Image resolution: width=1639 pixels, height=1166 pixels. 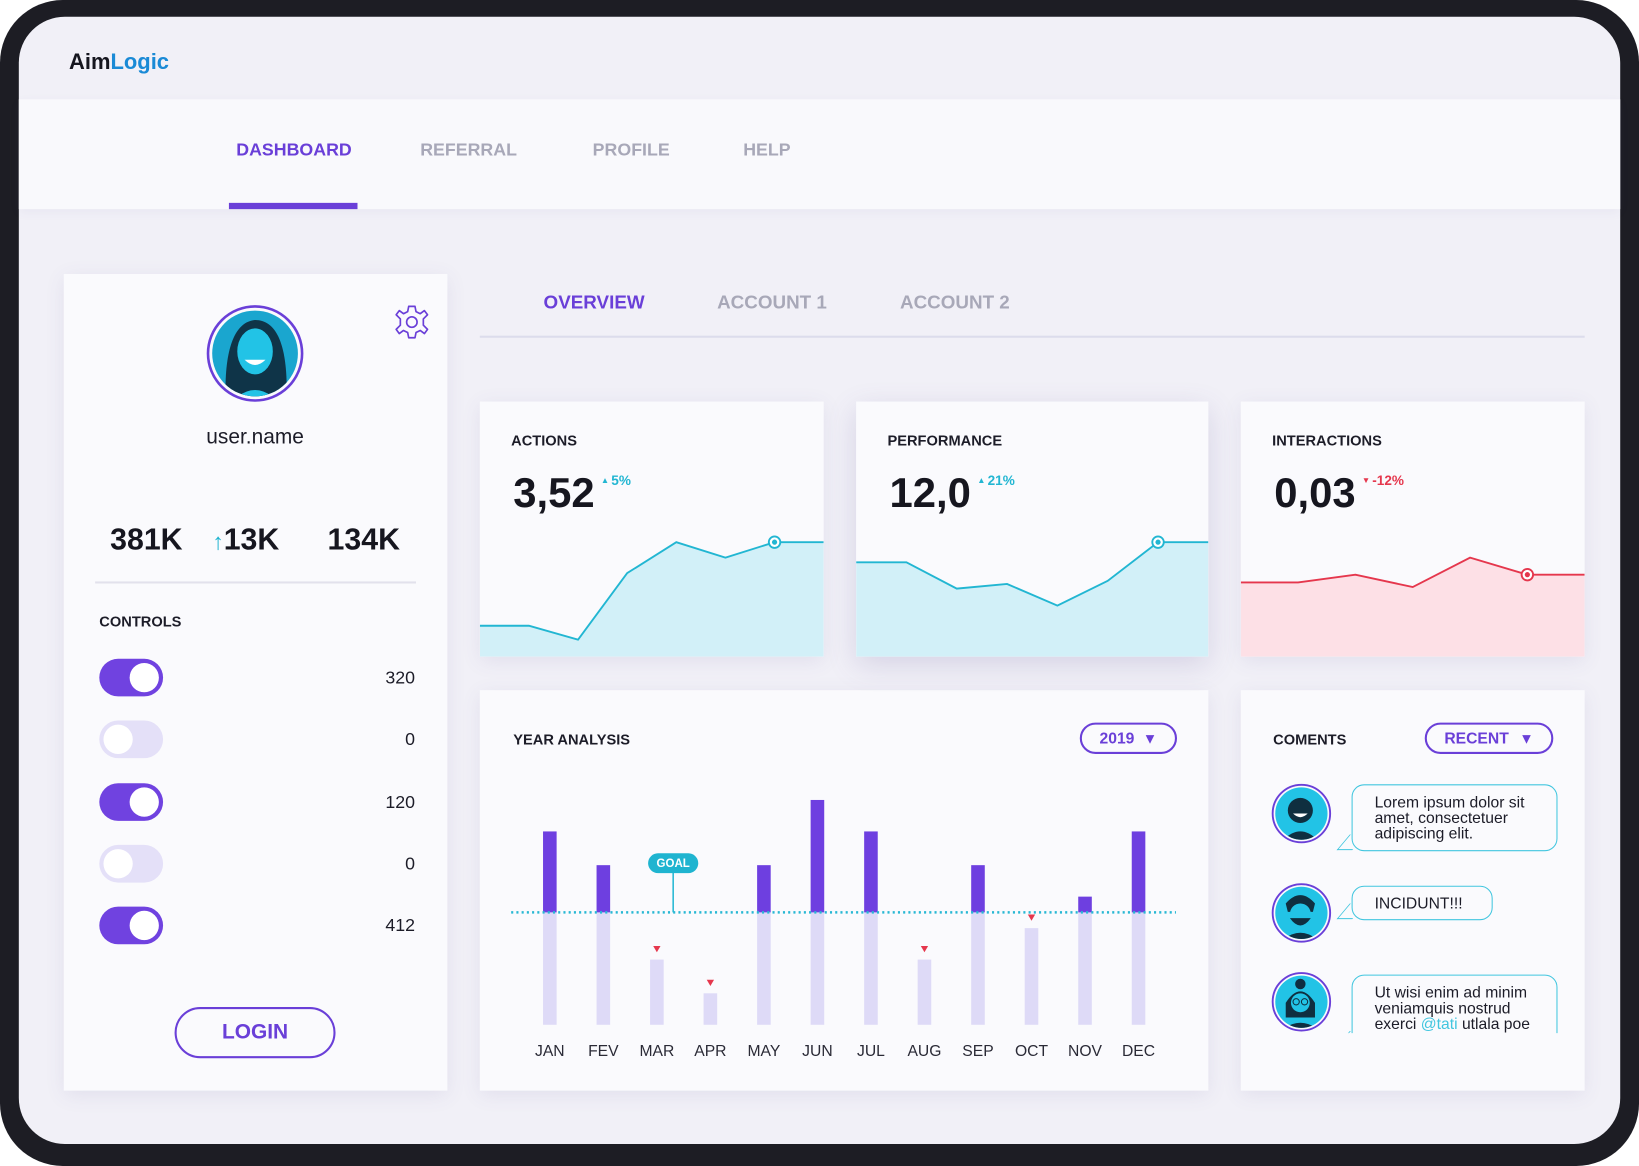 What do you see at coordinates (817, 1051) in the screenshot?
I see `x-tick-label: JUN` at bounding box center [817, 1051].